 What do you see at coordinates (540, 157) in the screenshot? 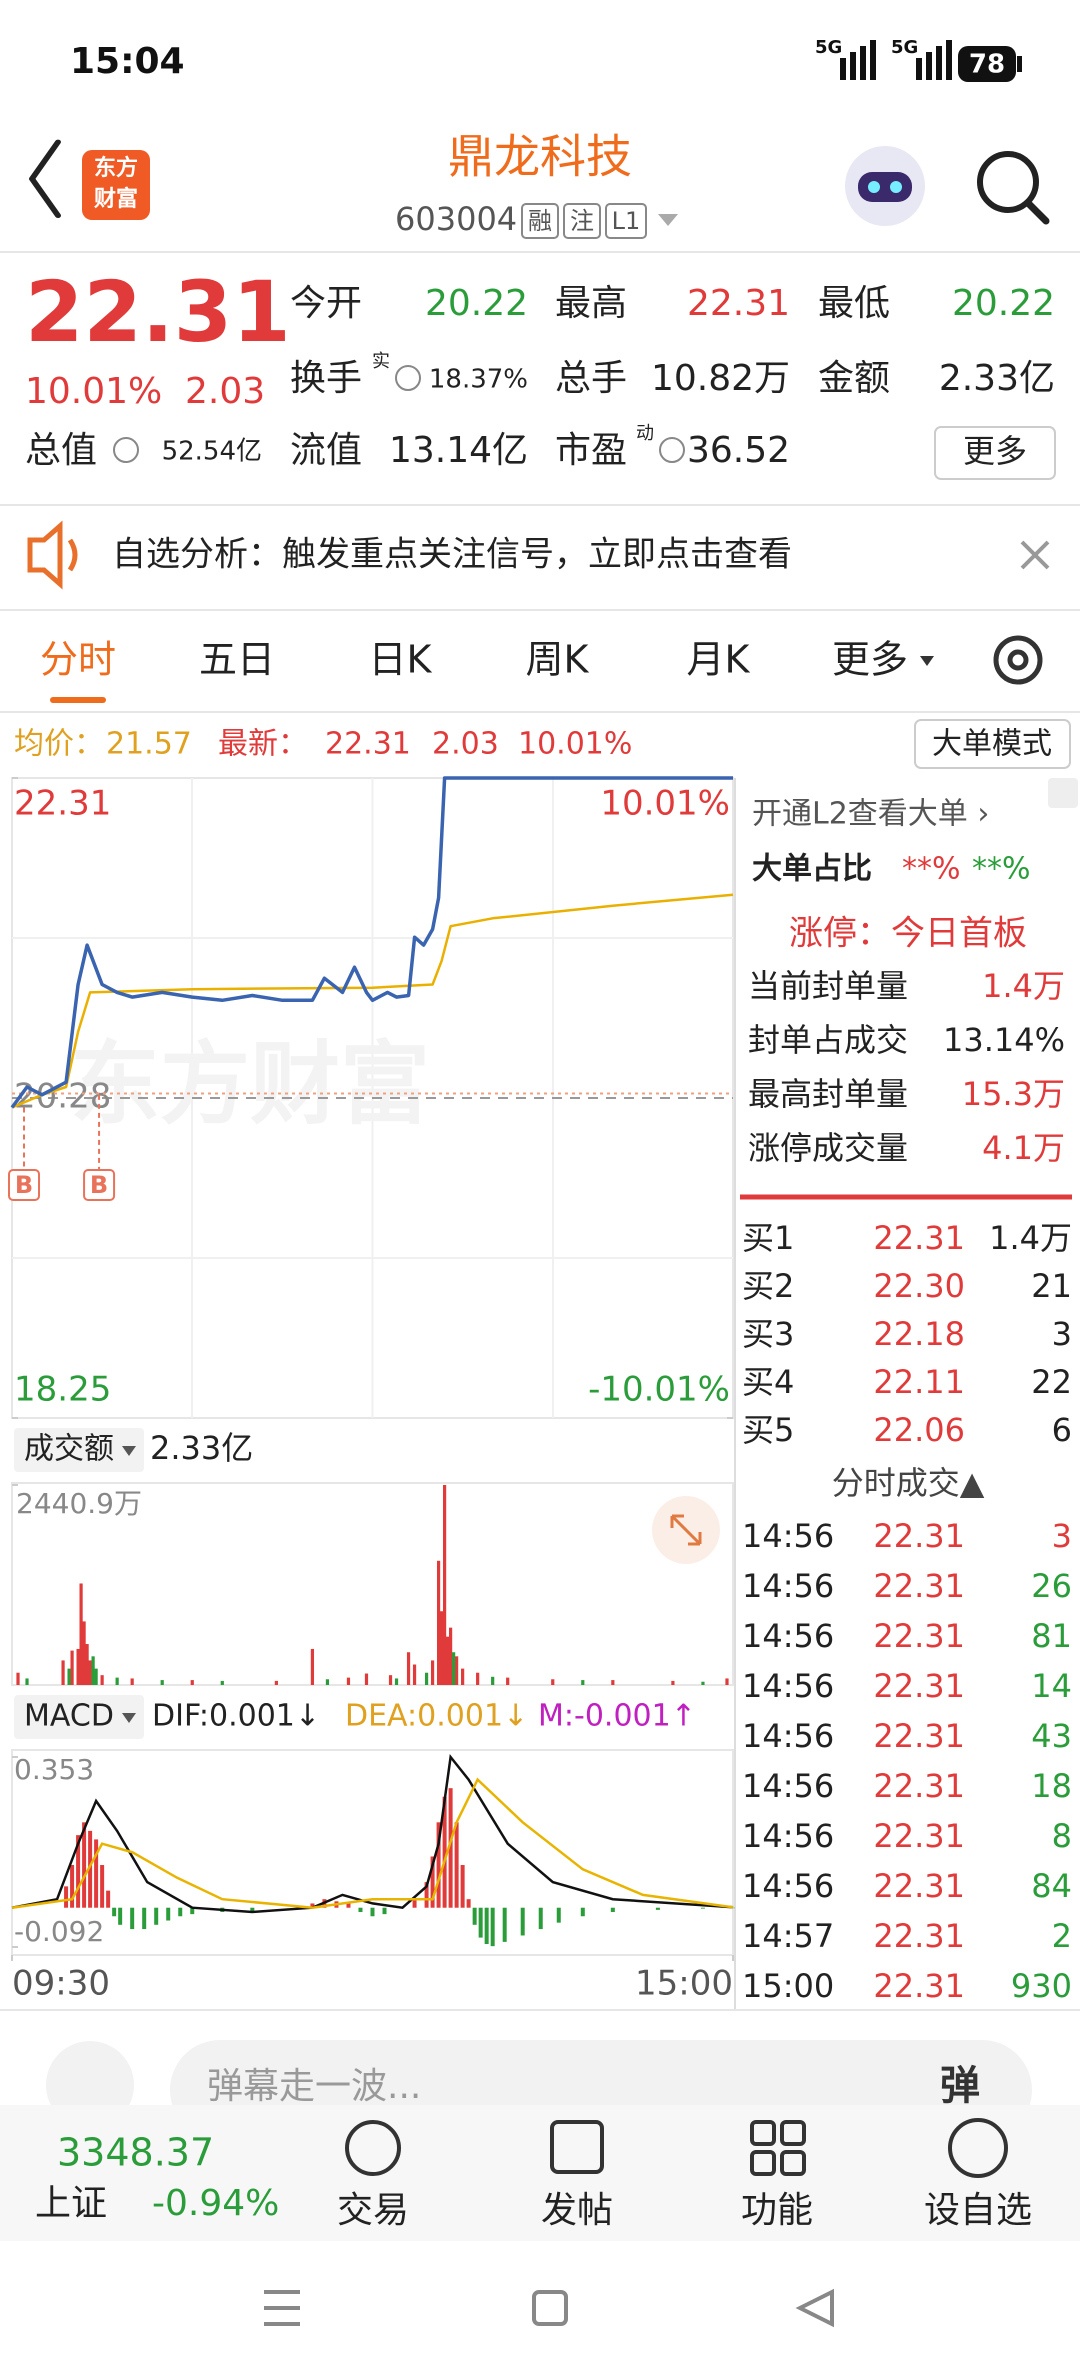
I see `stock-name: 鼎龙科技` at bounding box center [540, 157].